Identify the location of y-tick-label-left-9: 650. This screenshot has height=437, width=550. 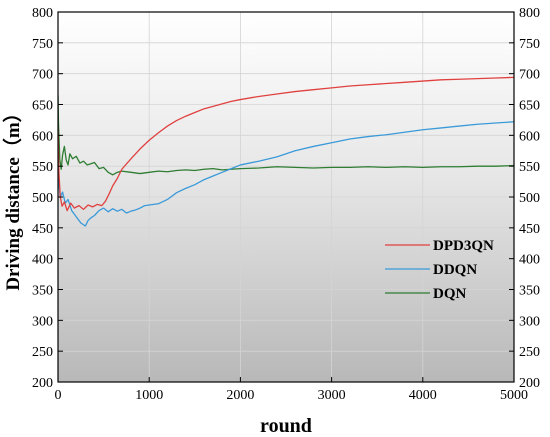
(42, 106).